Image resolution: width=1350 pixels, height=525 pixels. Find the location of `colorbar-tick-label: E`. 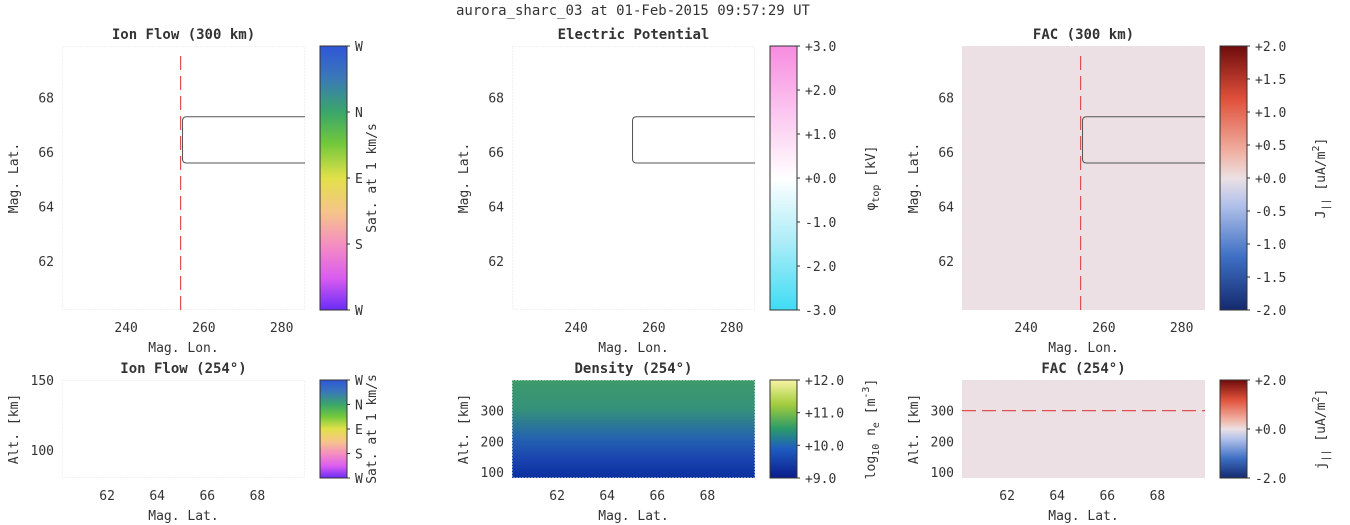

colorbar-tick-label: E is located at coordinates (359, 430).